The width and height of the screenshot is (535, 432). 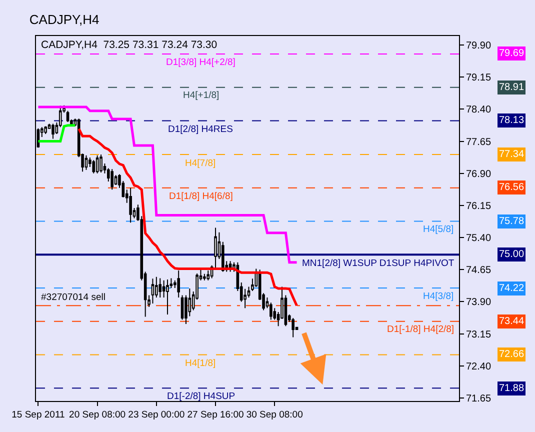 What do you see at coordinates (438, 296) in the screenshot?
I see `ref-line-label: H4[3/8]` at bounding box center [438, 296].